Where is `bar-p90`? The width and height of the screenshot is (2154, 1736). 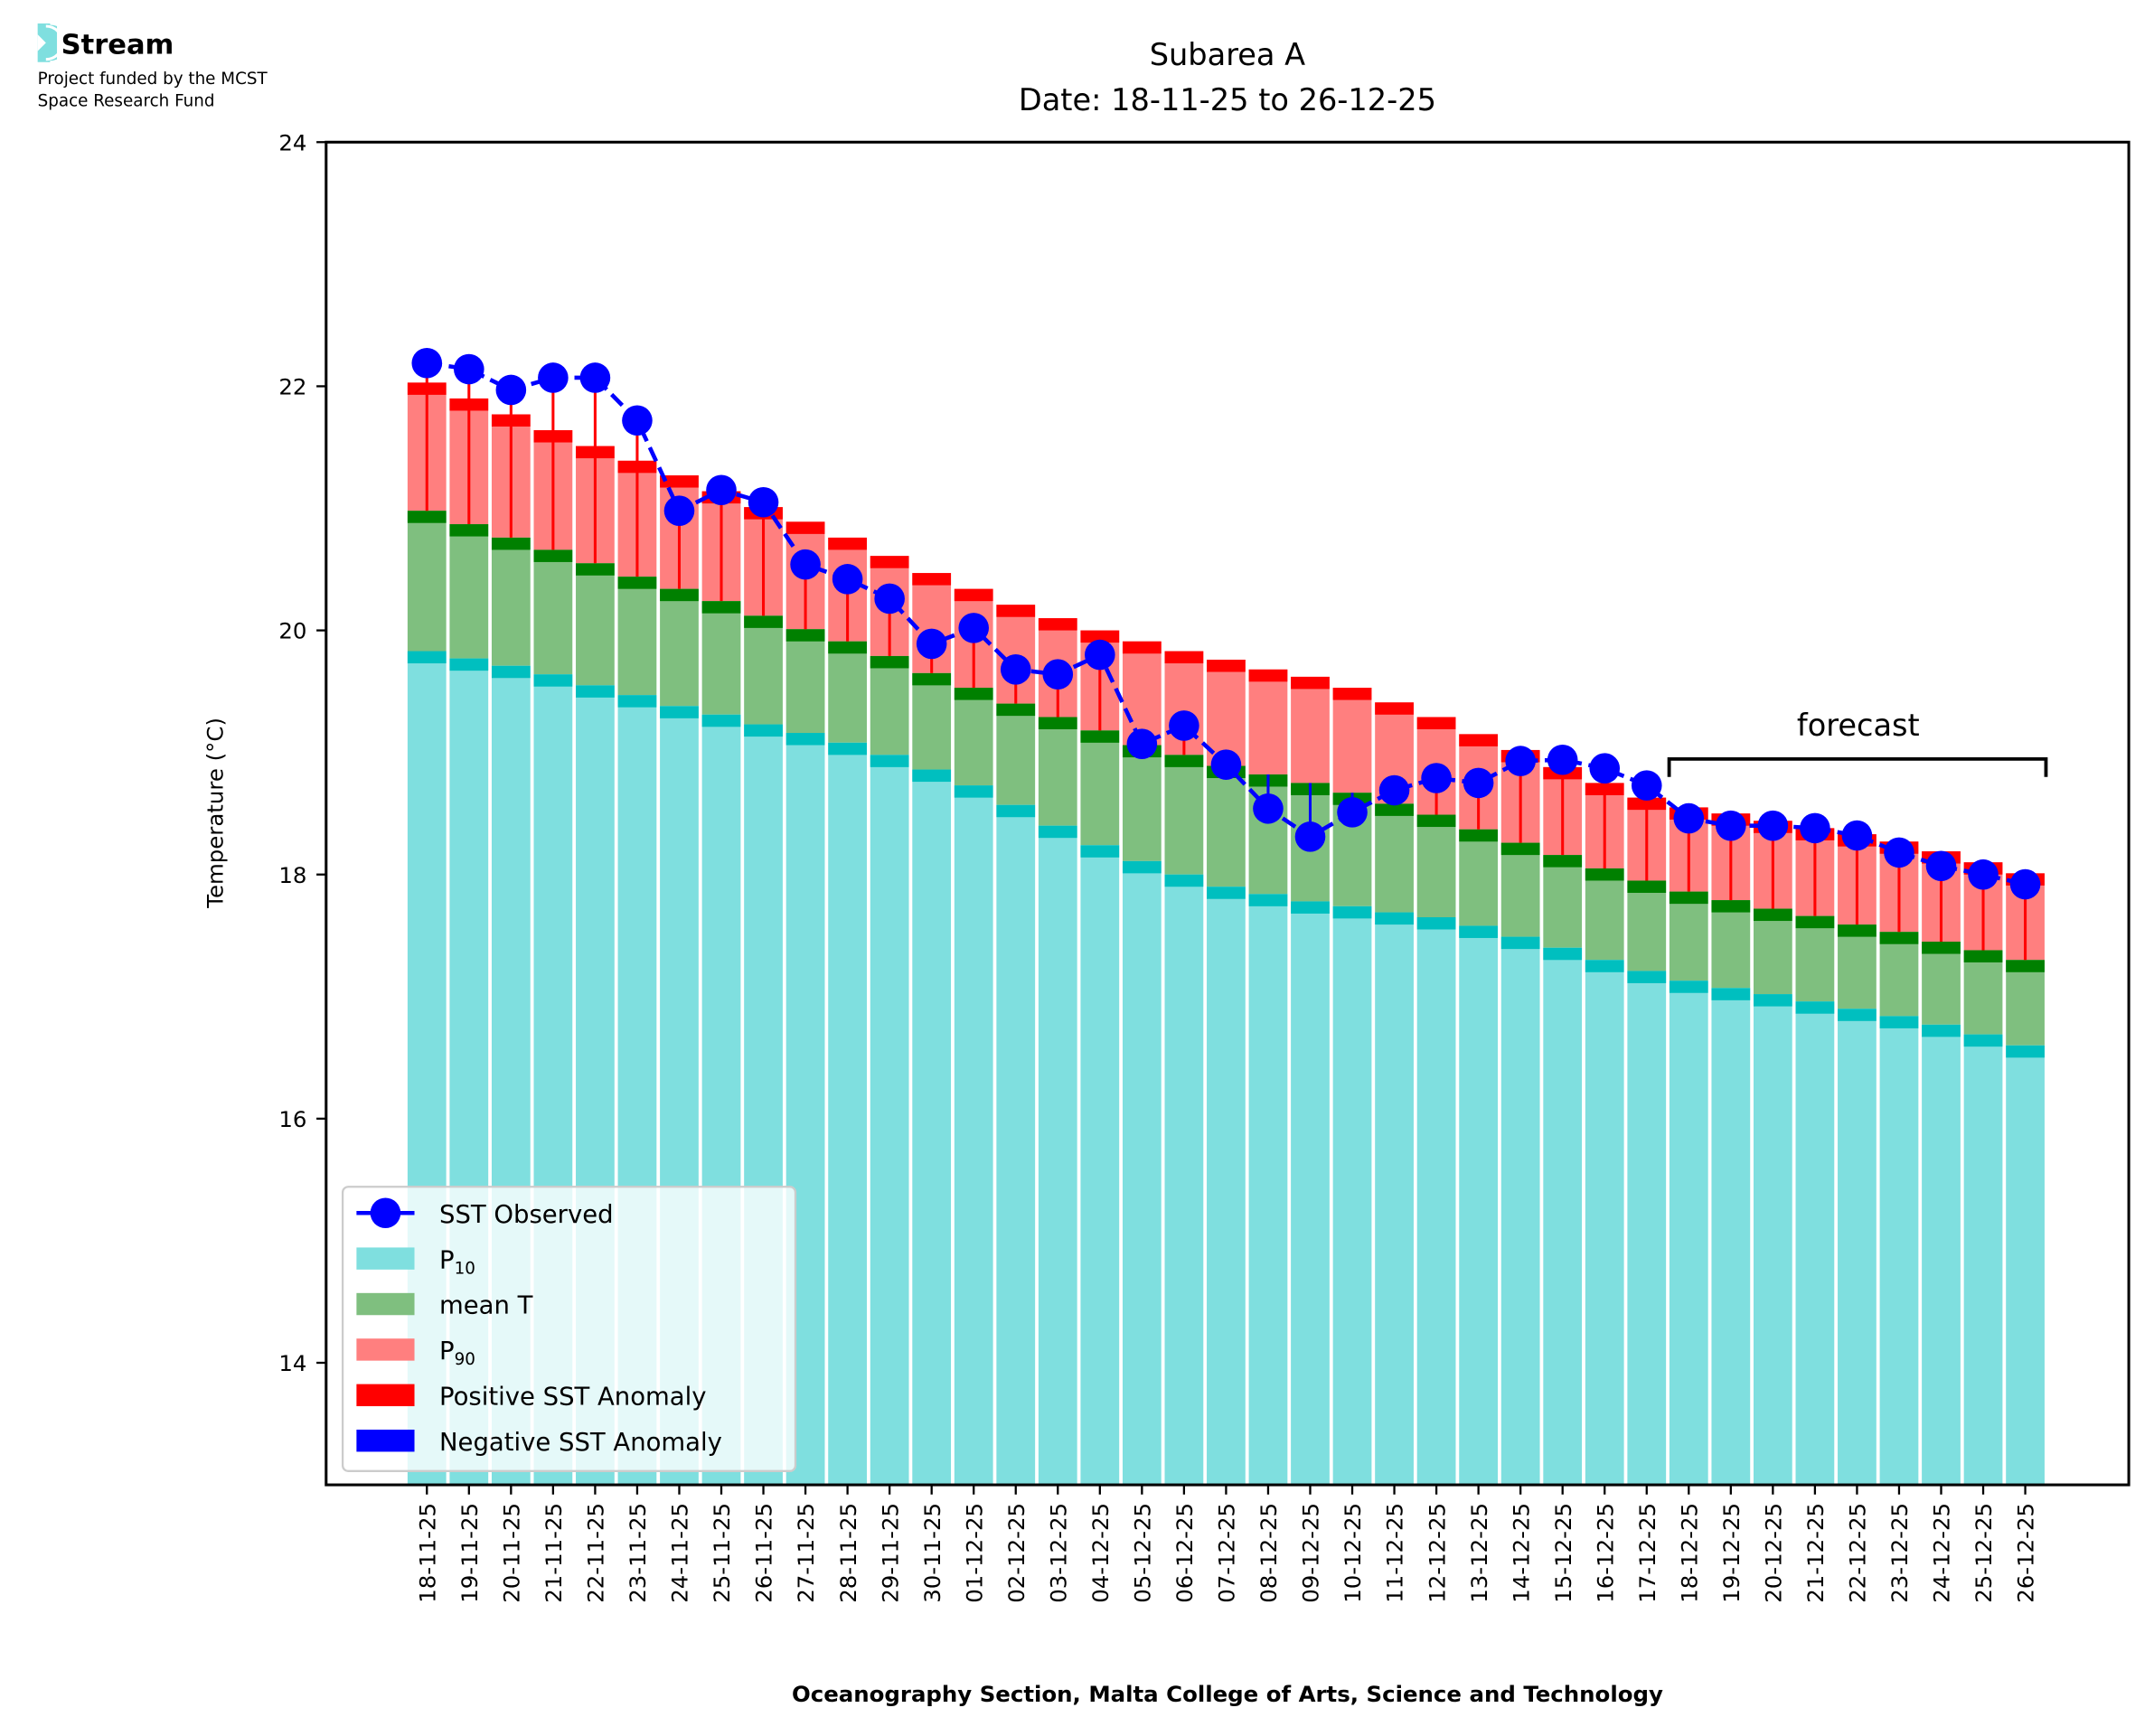 bar-p90 is located at coordinates (1226, 713).